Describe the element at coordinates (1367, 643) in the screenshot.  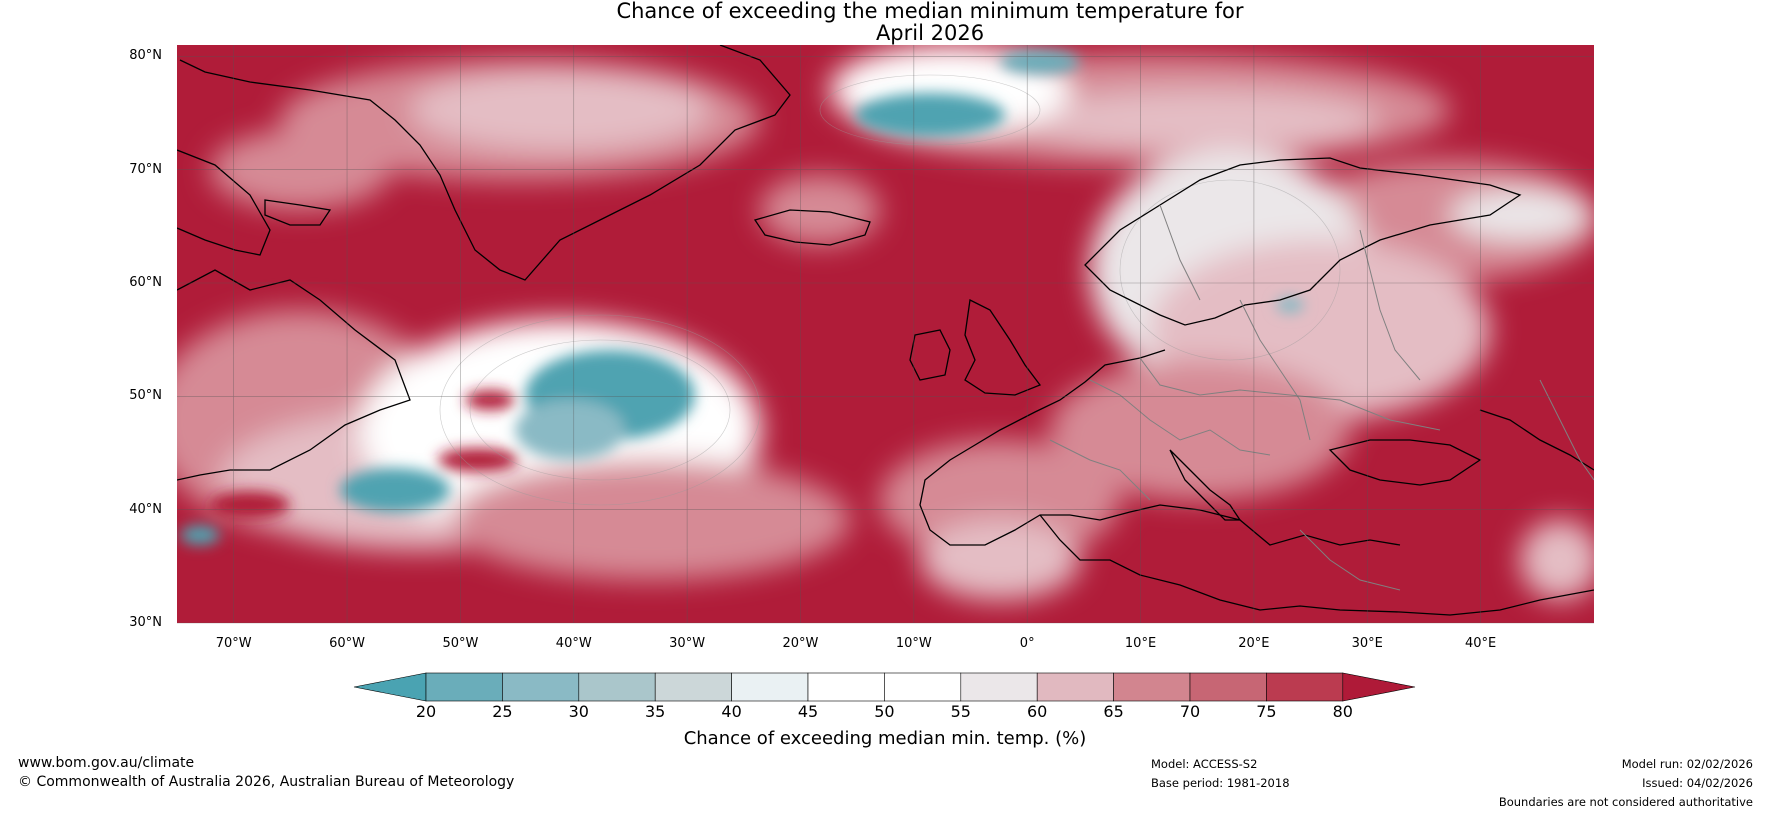
I see `lon-tick-label: 30°E` at that location.